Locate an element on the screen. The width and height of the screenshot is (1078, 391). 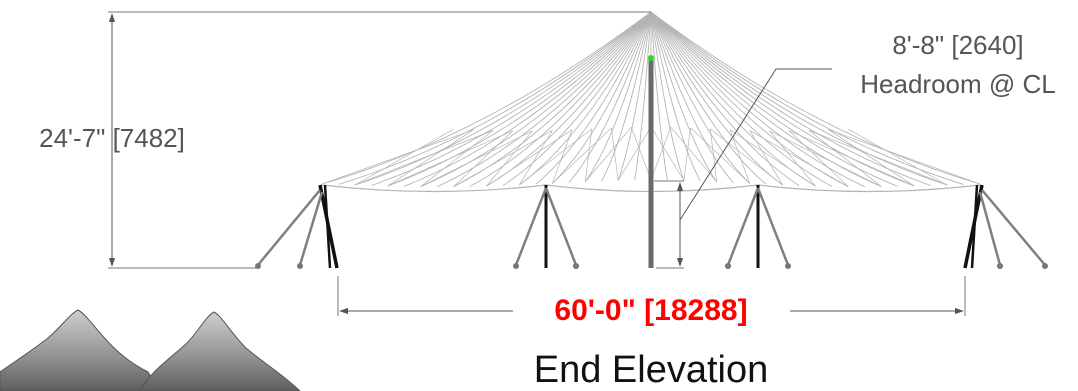
headroom-caption-label: Headroom @ CL is located at coordinates (957, 84).